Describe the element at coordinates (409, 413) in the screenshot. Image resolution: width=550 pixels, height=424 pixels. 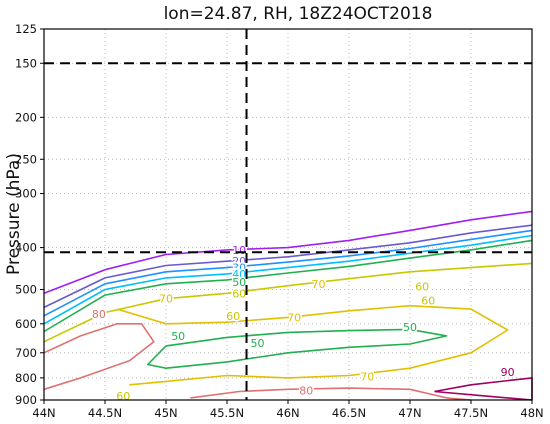
I see `x-tick-label: 47N` at that location.